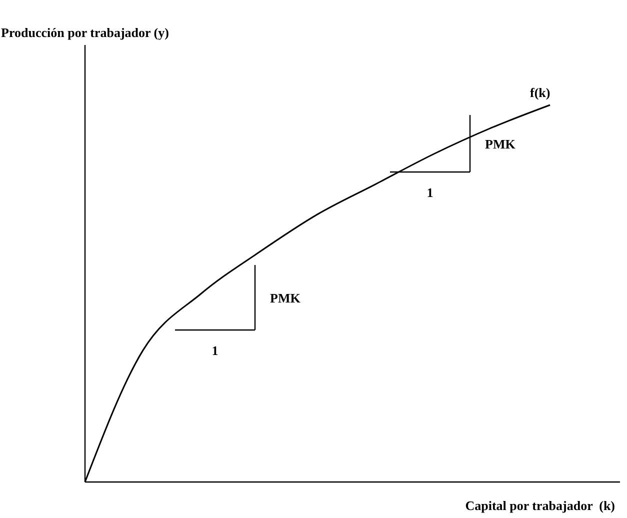 The width and height of the screenshot is (627, 518). I want to click on x-axis-title: Capital por trabajador (k), so click(540, 505).